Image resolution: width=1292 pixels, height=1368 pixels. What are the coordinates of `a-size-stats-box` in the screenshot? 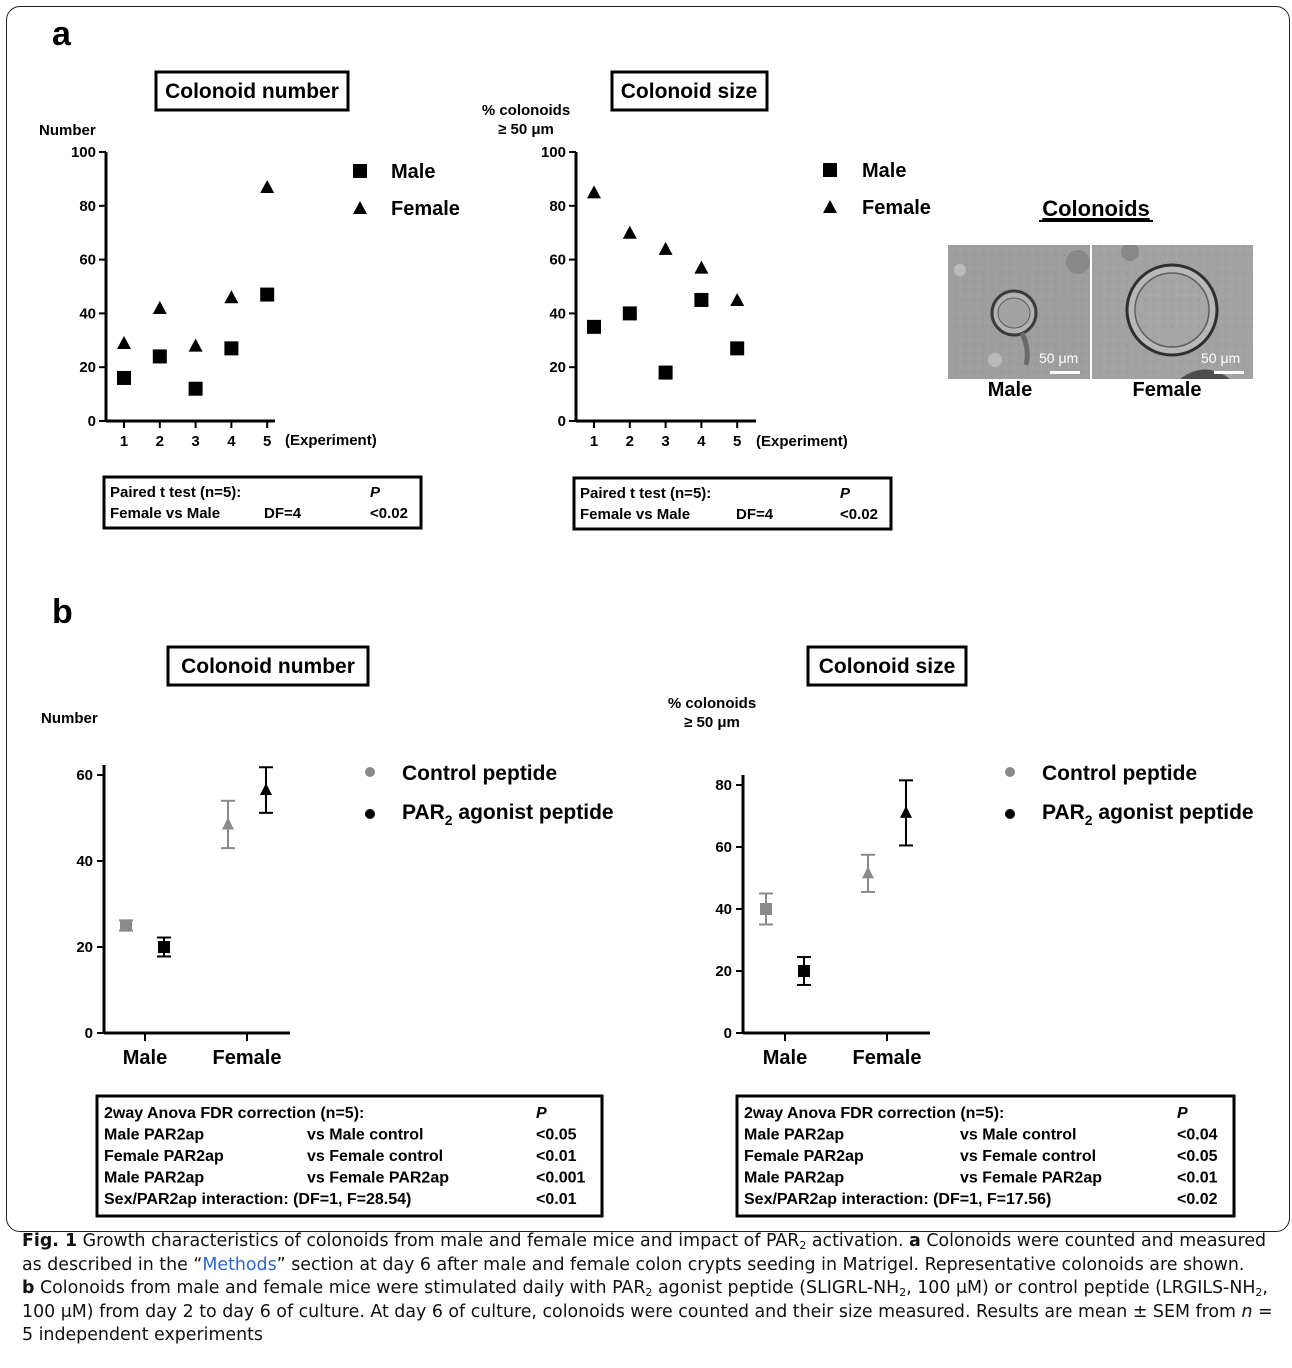 It's located at (732, 503).